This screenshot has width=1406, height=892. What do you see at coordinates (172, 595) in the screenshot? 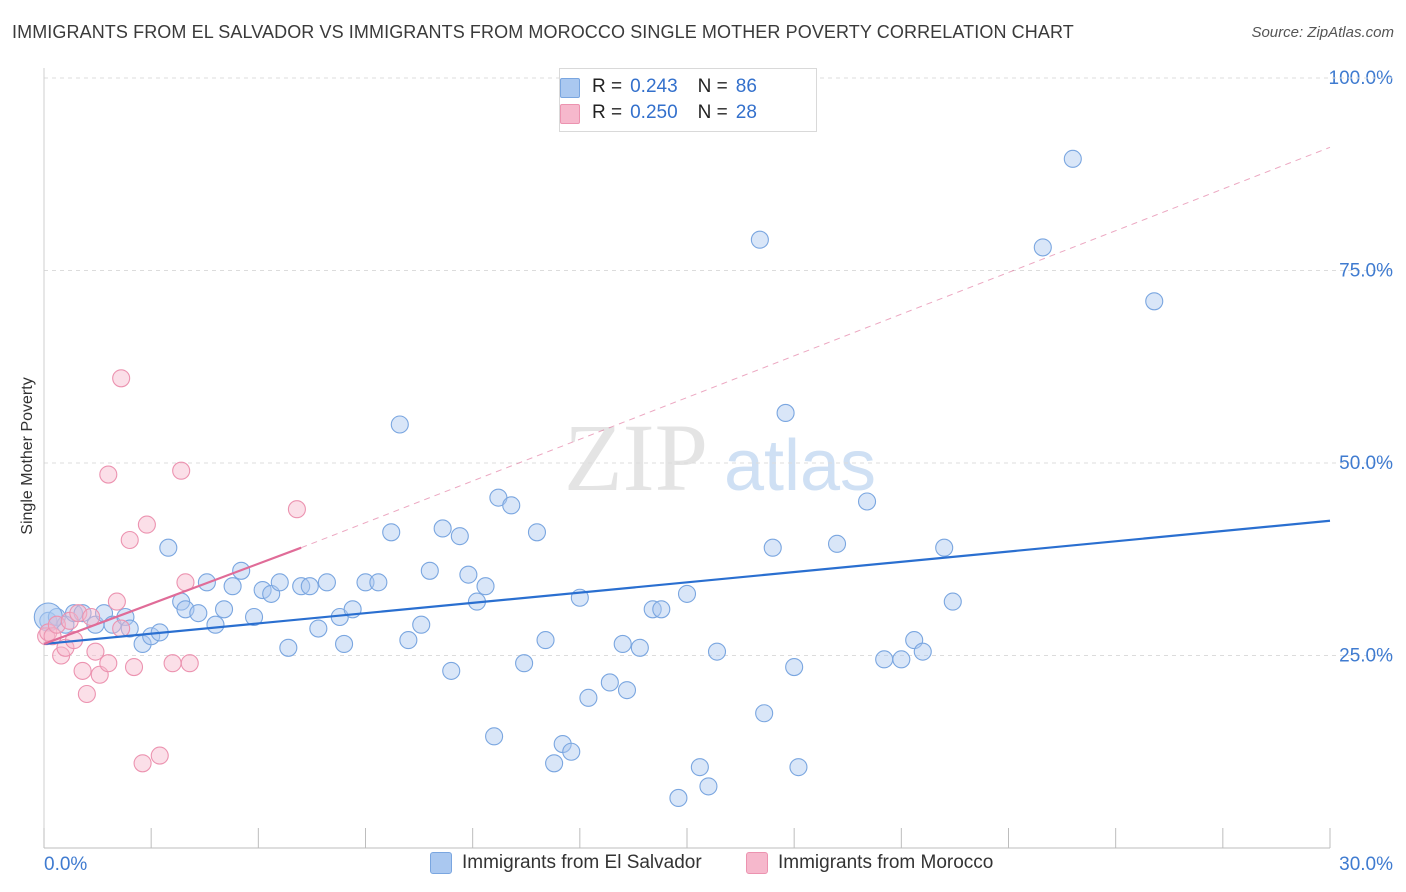
I see `morocco-trend-line` at bounding box center [172, 595].